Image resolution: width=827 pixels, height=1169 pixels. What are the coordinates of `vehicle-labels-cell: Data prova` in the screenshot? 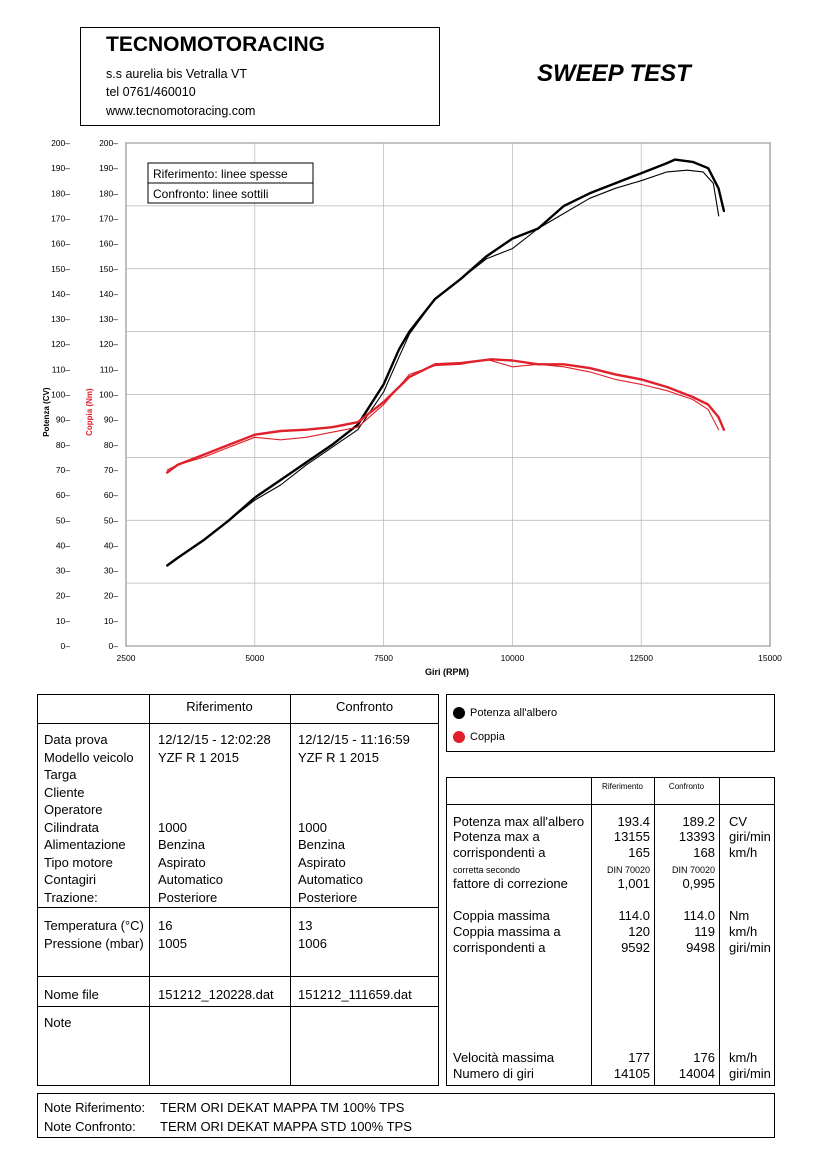 It's located at (76, 739).